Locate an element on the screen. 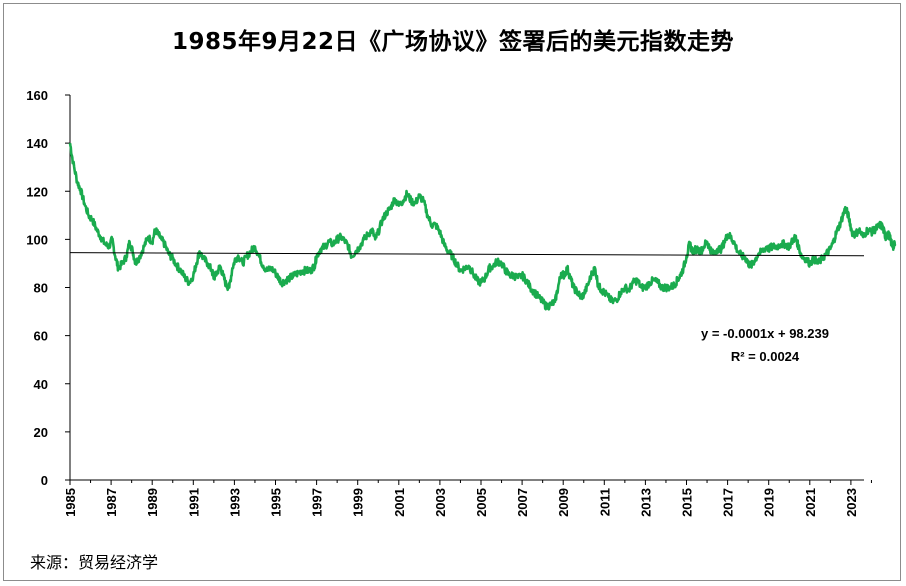  x-tick-label: 1989 is located at coordinates (152, 502).